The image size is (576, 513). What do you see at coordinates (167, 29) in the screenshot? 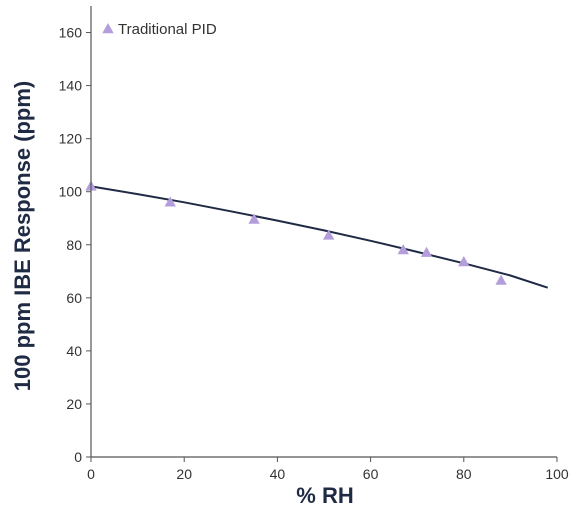
I see `legend-label: Traditional PID` at bounding box center [167, 29].